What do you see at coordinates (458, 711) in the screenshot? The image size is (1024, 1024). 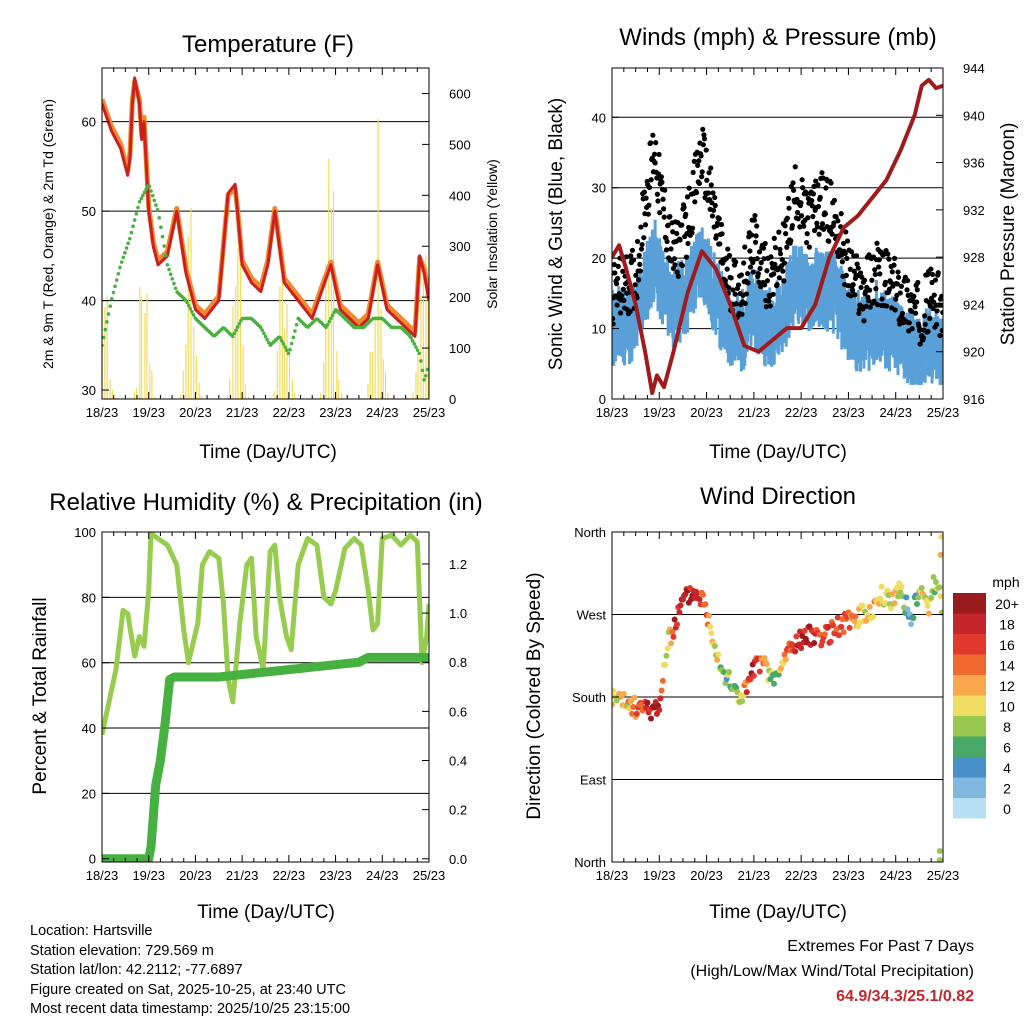 I see `y-right-tick-label: 0.6` at bounding box center [458, 711].